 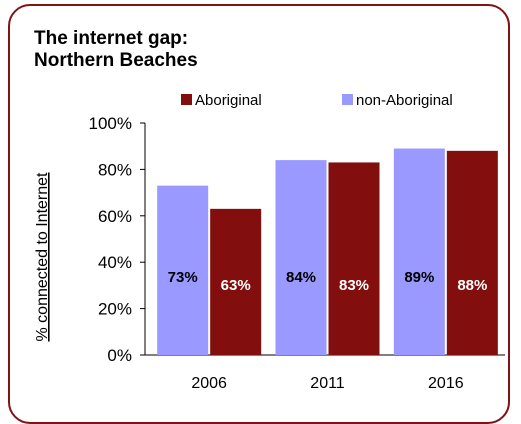 I want to click on data-label: 83%, so click(x=354, y=285).